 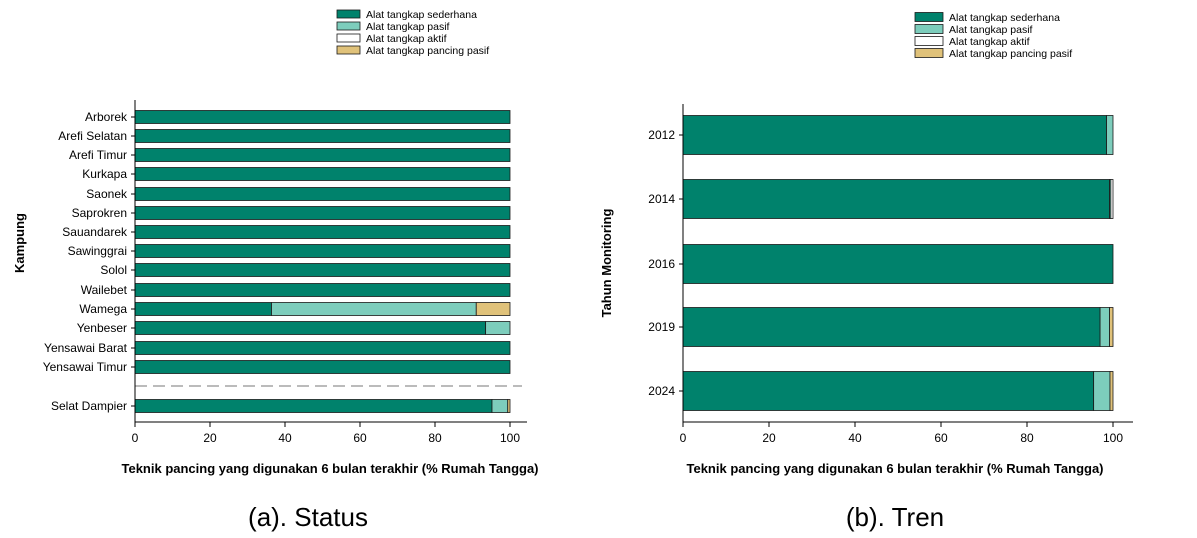 What do you see at coordinates (85, 367) in the screenshot?
I see `category-label: Yensawai Timur` at bounding box center [85, 367].